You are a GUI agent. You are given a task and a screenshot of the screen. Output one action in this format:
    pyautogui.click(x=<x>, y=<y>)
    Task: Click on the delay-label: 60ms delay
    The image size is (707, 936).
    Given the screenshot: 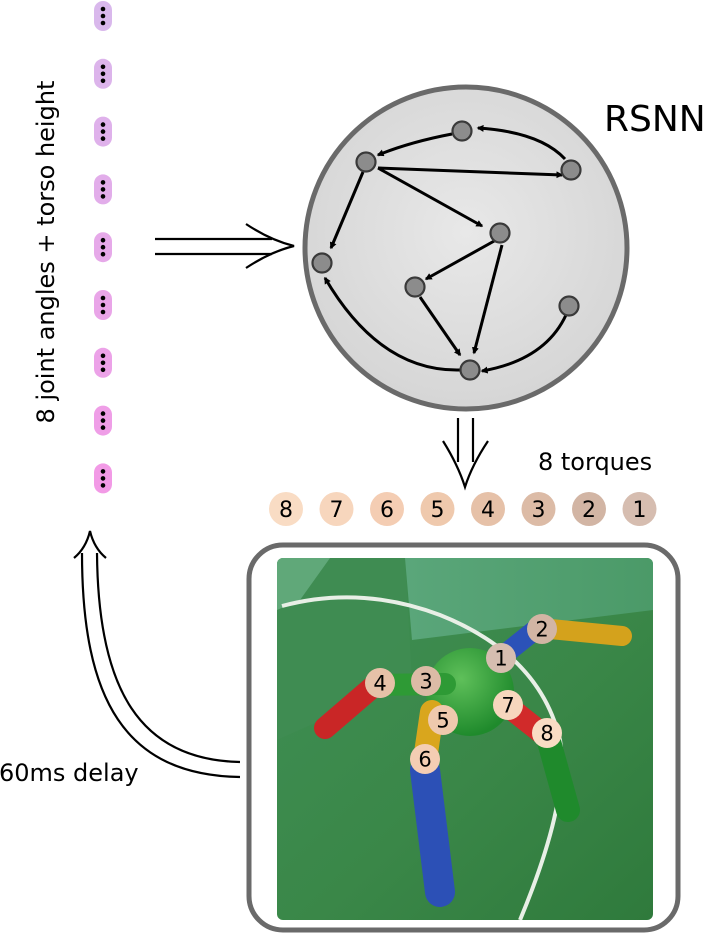 What is the action you would take?
    pyautogui.click(x=69, y=773)
    